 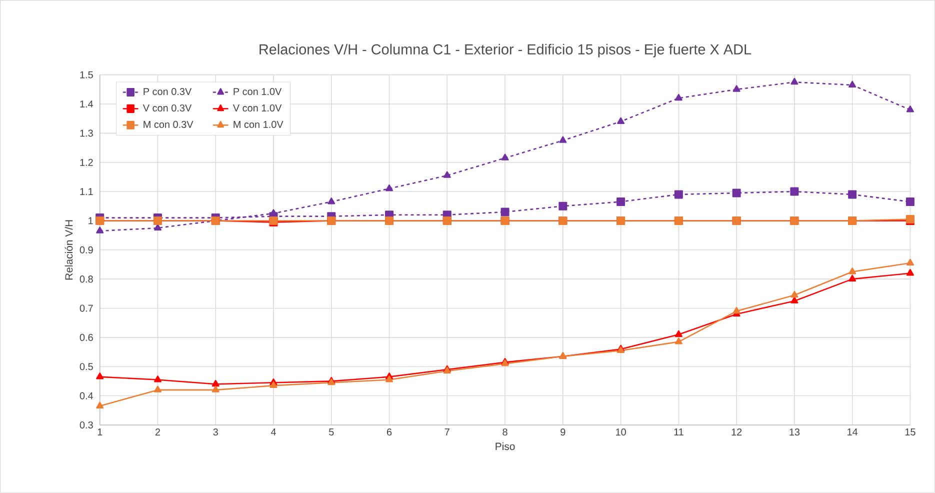 What do you see at coordinates (167, 108) in the screenshot?
I see `legend-label: V con 0.3V` at bounding box center [167, 108].